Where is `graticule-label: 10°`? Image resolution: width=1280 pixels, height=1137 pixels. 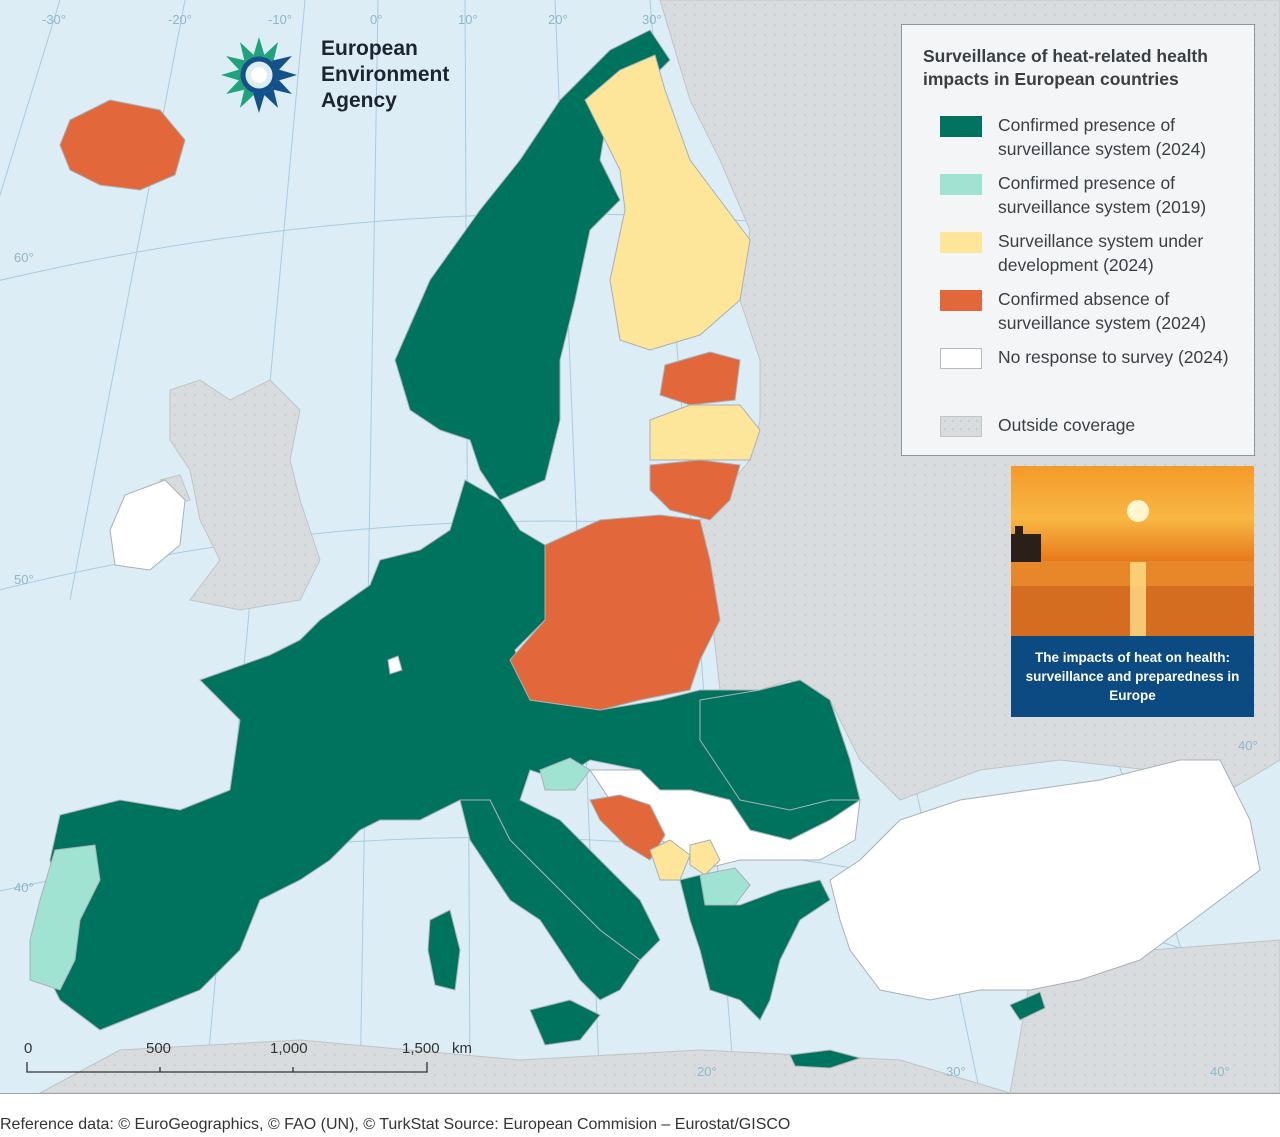
graticule-label: 10° is located at coordinates (468, 19).